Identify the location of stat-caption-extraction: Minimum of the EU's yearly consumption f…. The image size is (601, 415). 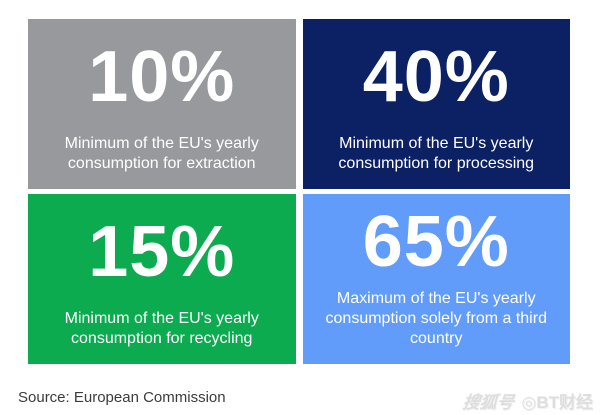
(161, 153).